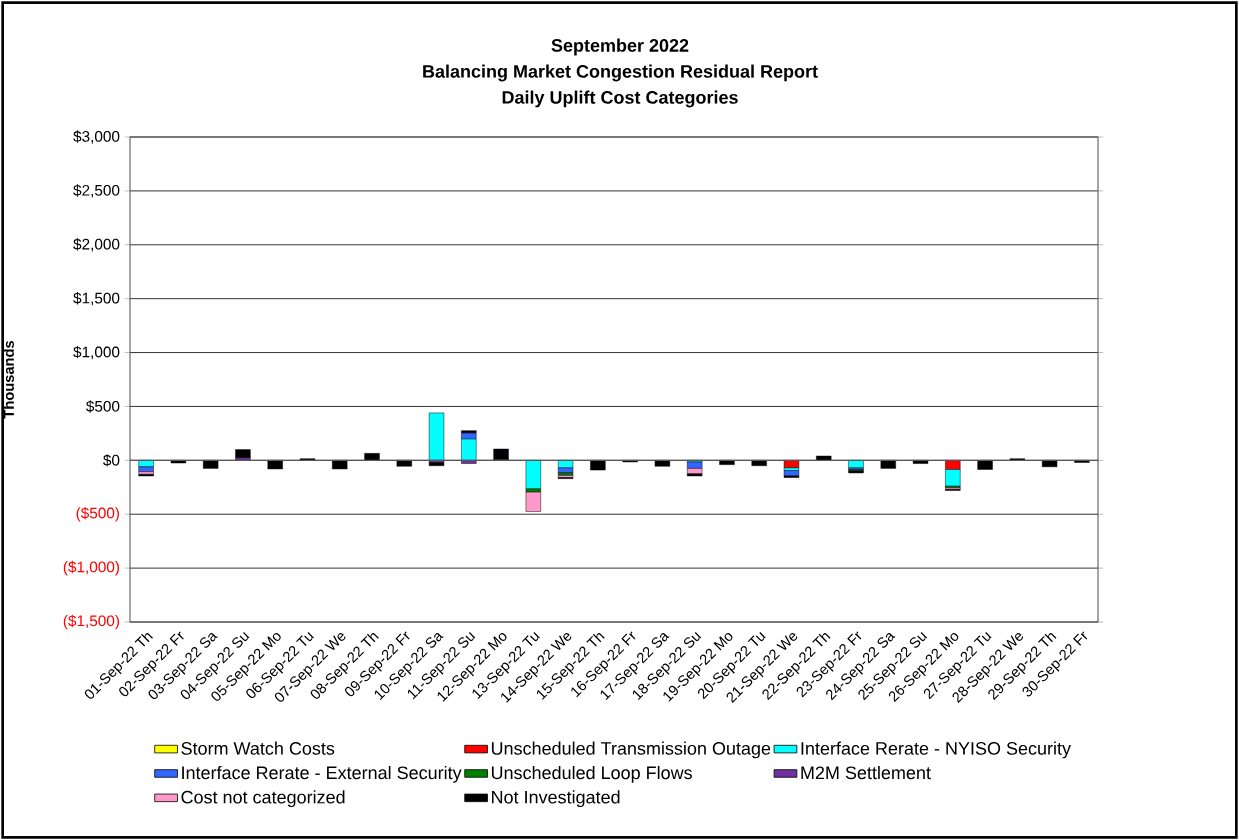 The height and width of the screenshot is (840, 1239). What do you see at coordinates (263, 799) in the screenshot?
I see `legend-label: Cost not categorized` at bounding box center [263, 799].